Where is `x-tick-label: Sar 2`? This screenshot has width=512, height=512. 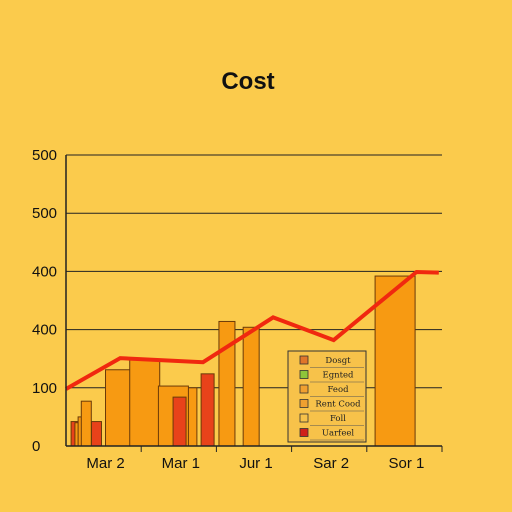
x-tick-label: Sar 2 is located at coordinates (331, 463).